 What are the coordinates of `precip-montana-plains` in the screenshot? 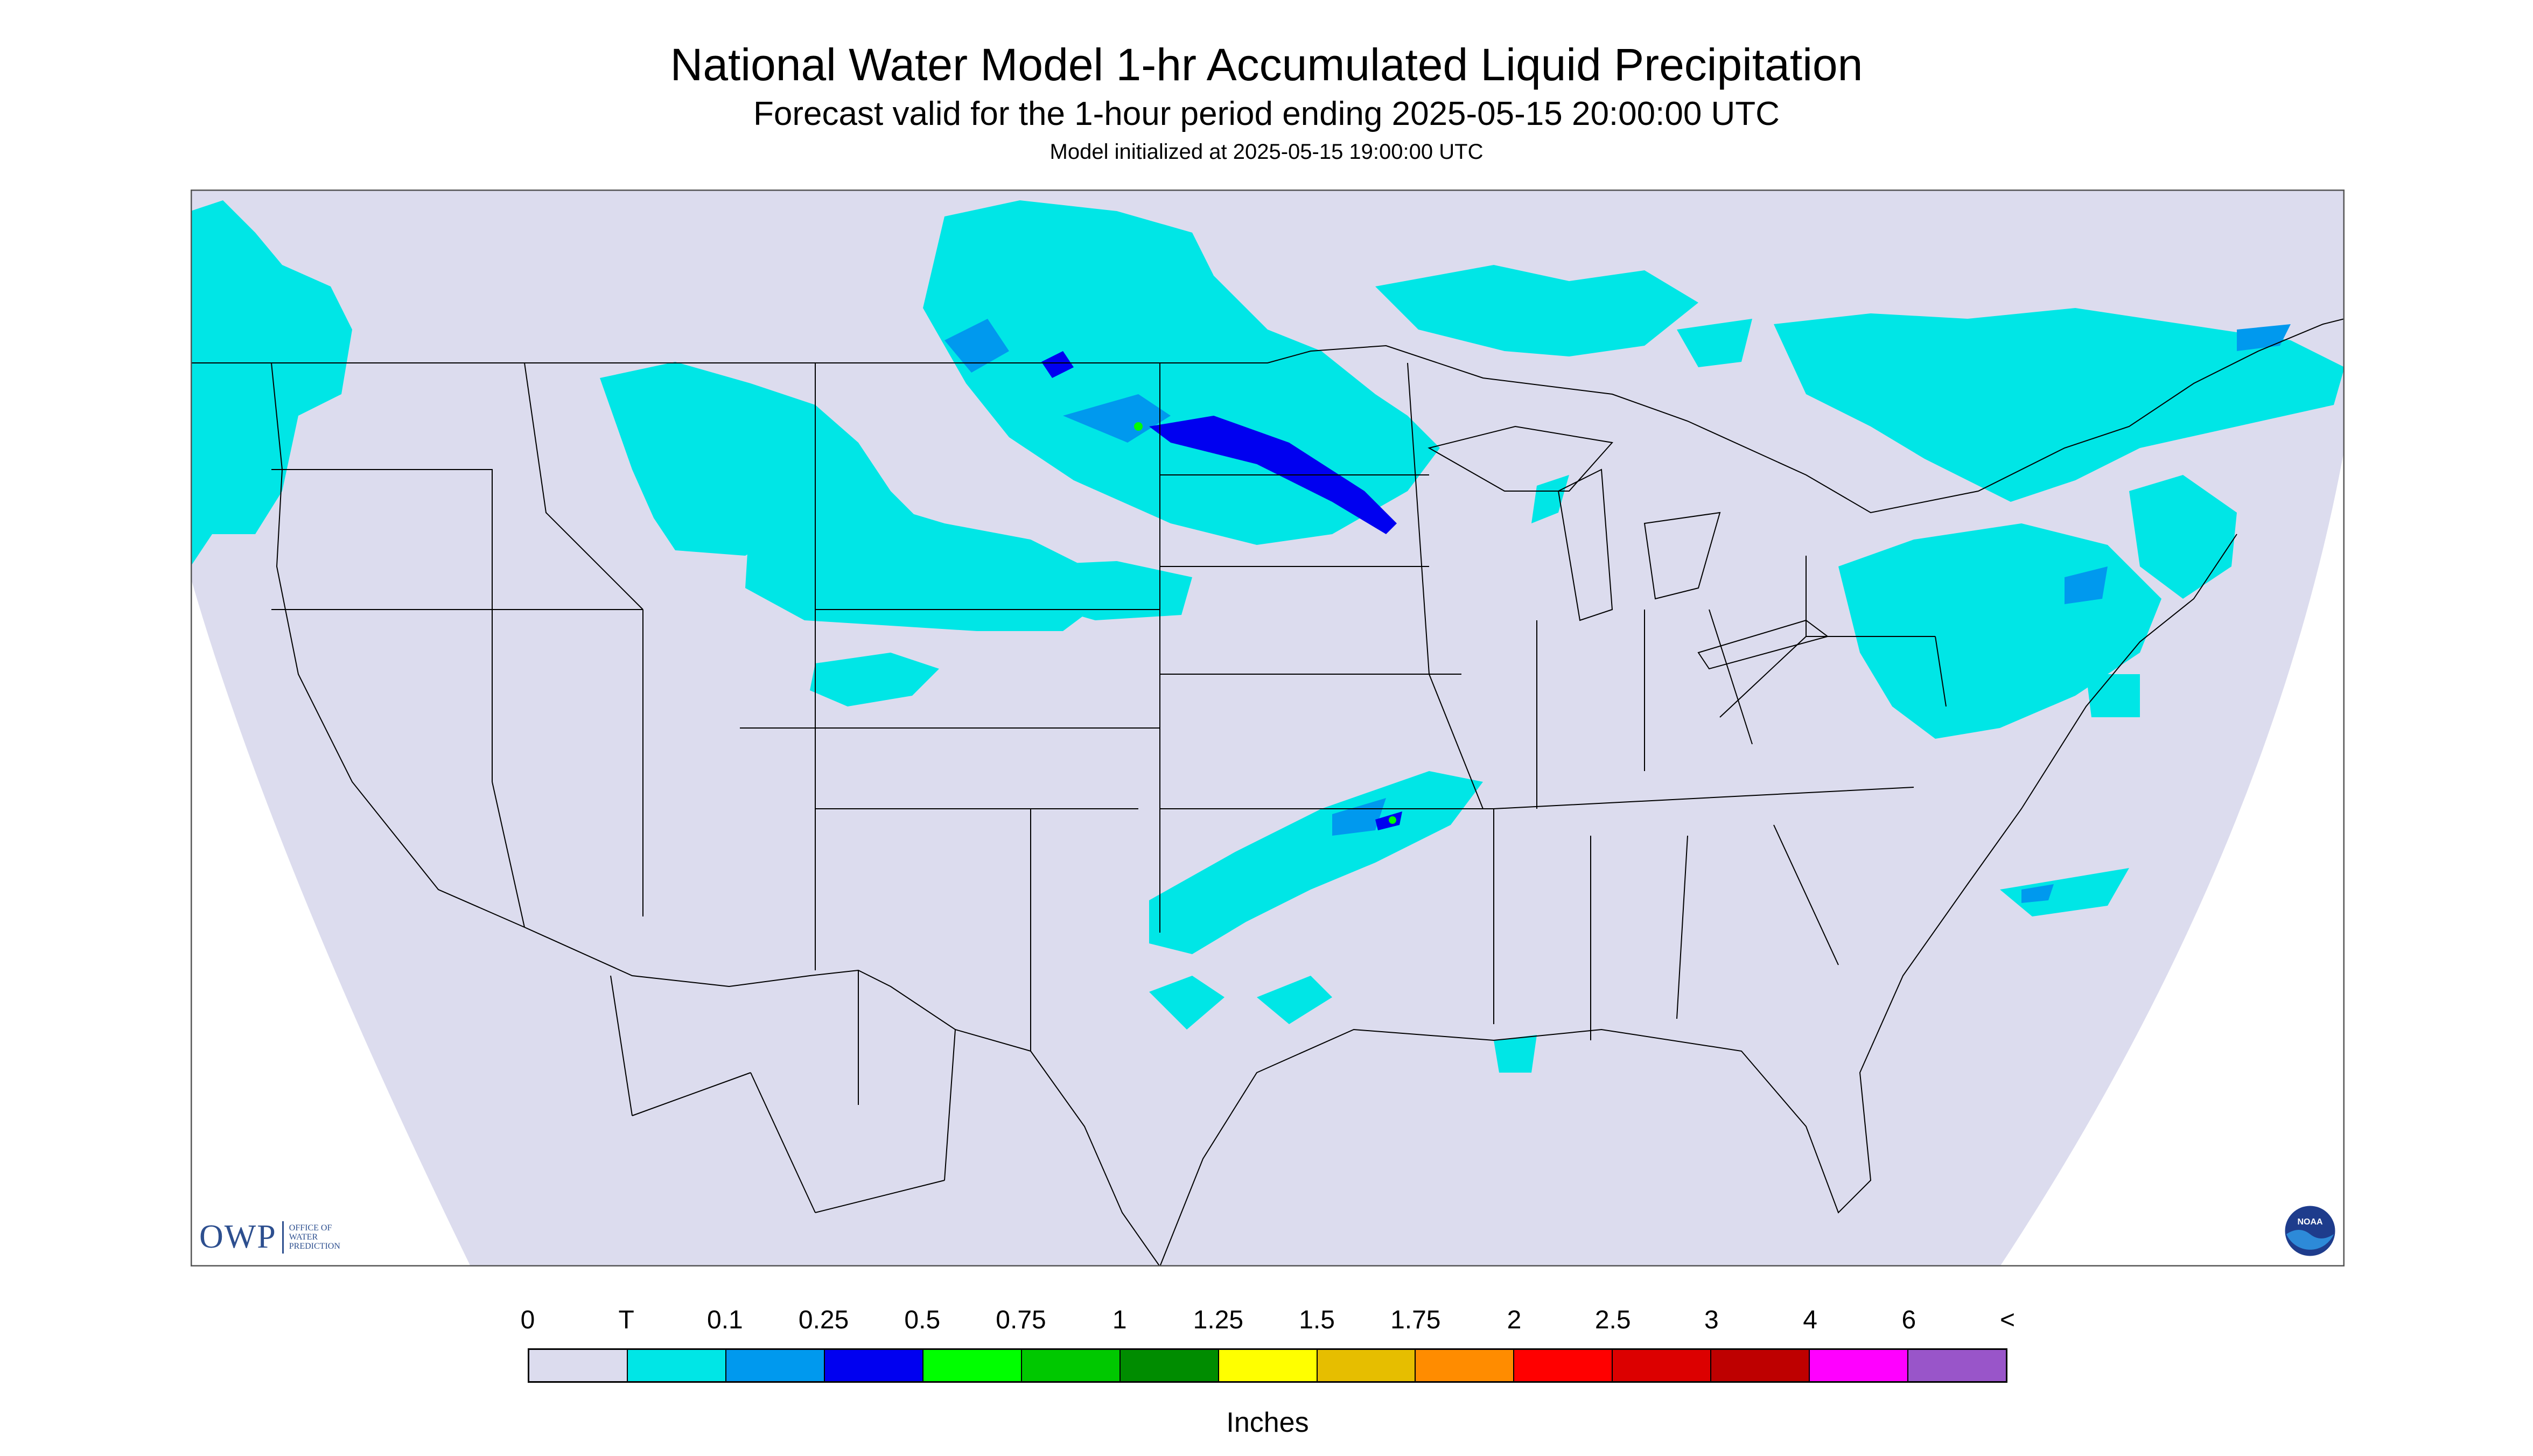 It's located at (1095, 590).